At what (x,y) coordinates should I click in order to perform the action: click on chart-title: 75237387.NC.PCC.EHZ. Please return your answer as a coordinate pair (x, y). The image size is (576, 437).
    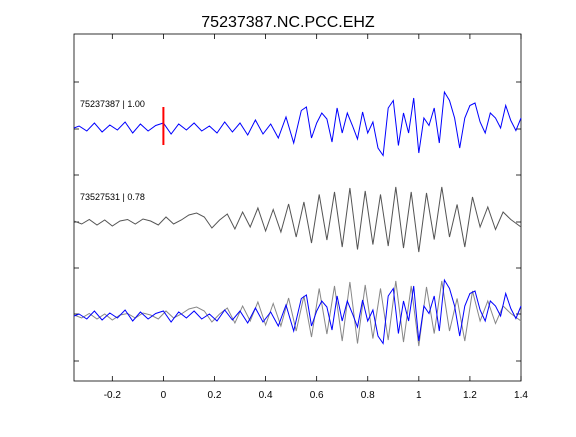
    Looking at the image, I should click on (288, 22).